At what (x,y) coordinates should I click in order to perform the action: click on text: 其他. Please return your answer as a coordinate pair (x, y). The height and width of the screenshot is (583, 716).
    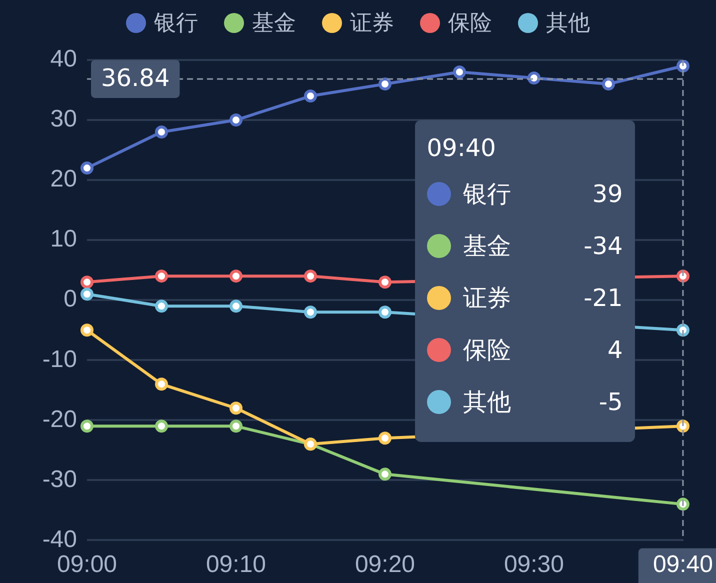
    Looking at the image, I should click on (568, 23).